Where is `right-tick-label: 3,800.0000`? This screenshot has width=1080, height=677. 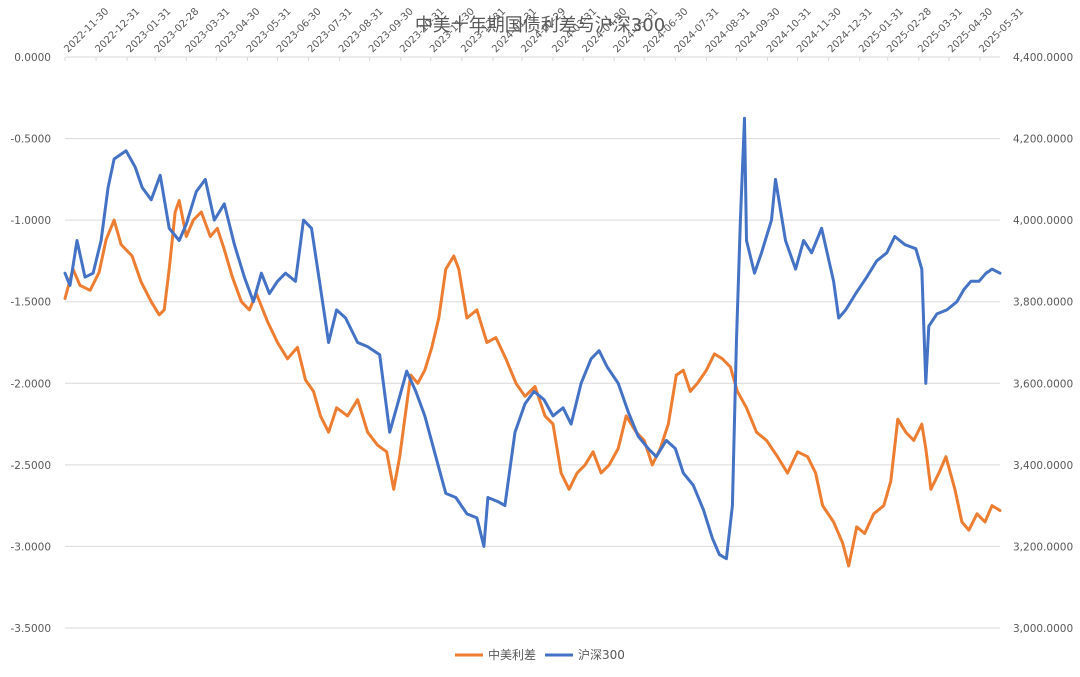
right-tick-label: 3,800.0000 is located at coordinates (1043, 303).